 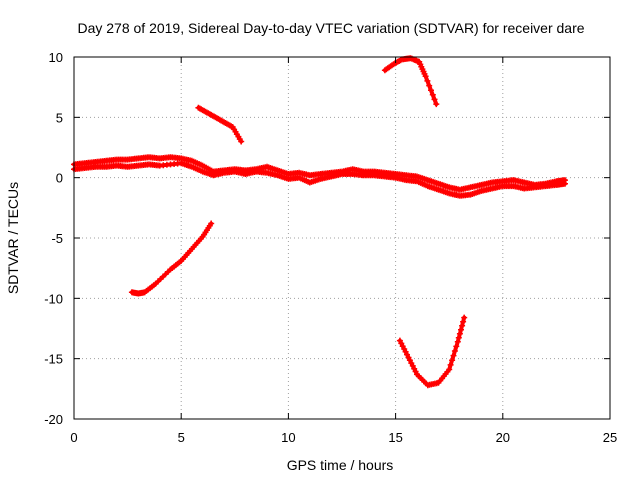 What do you see at coordinates (59, 117) in the screenshot?
I see `y-tick-label: 5` at bounding box center [59, 117].